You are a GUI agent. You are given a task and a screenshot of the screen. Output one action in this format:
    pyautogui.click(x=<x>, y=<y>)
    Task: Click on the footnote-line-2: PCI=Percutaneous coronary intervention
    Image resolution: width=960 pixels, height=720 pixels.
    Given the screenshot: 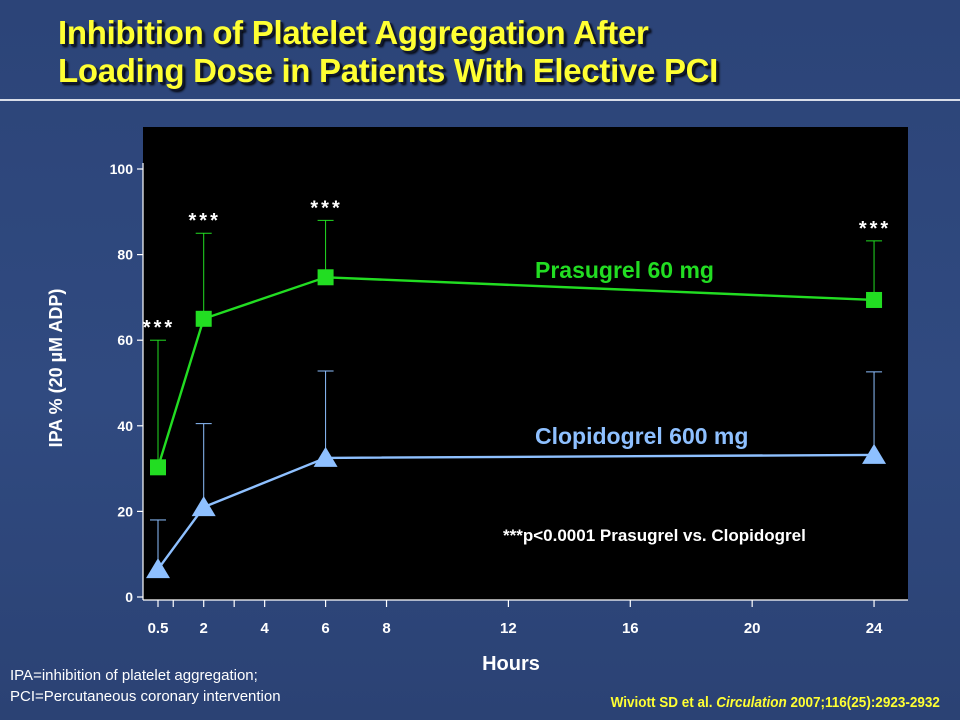 What is the action you would take?
    pyautogui.click(x=145, y=696)
    